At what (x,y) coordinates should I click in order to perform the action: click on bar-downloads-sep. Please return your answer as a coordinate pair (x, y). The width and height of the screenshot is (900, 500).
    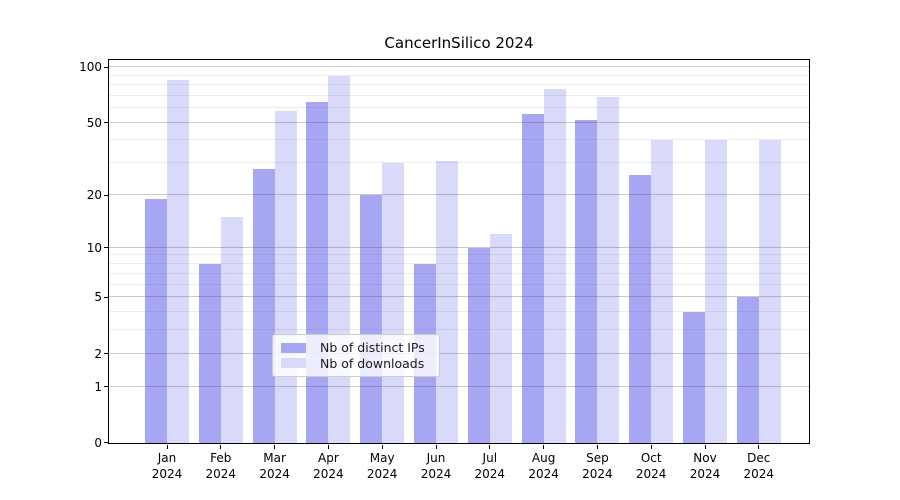
    Looking at the image, I should click on (608, 269).